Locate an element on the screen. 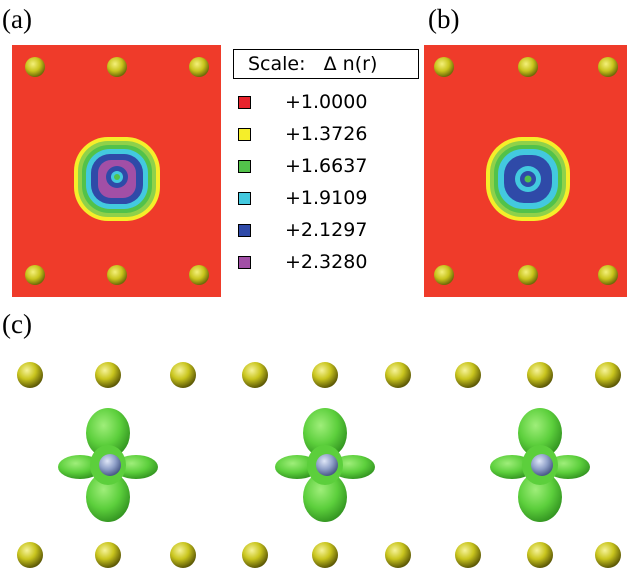 The width and height of the screenshot is (627, 580). density-map-a is located at coordinates (116, 171).